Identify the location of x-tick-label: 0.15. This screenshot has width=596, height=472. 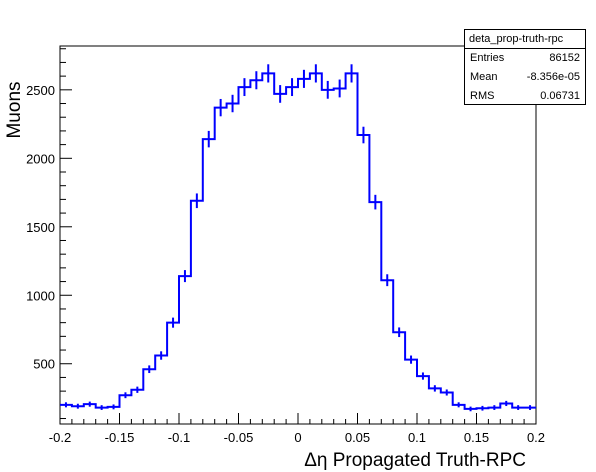
(476, 437).